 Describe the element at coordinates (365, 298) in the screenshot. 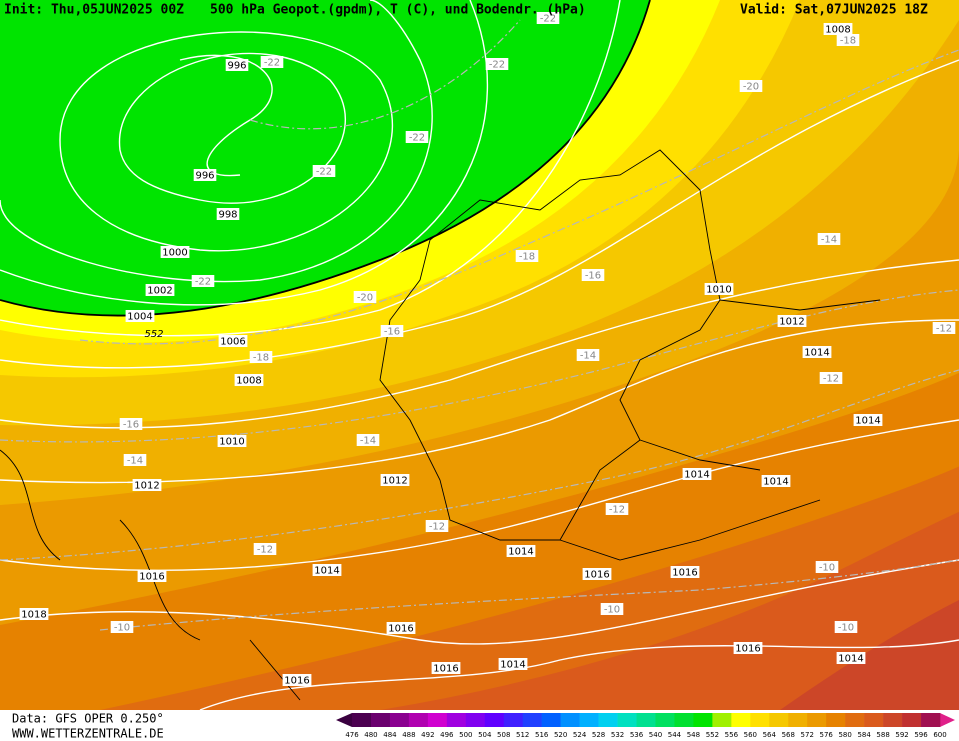

I see `temperature-label: -20` at that location.